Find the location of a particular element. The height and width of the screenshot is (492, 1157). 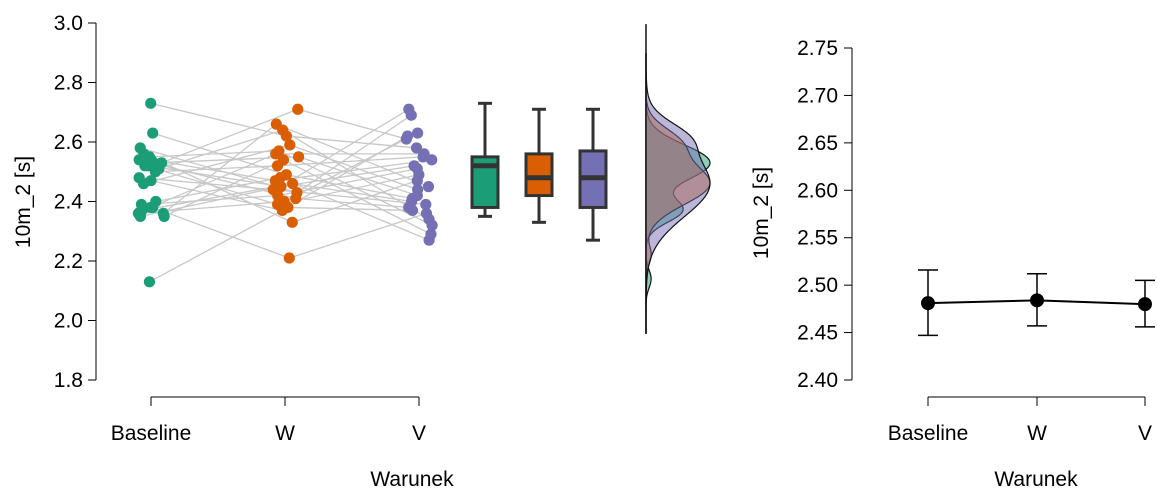

left-x-tick-label: V is located at coordinates (419, 433).